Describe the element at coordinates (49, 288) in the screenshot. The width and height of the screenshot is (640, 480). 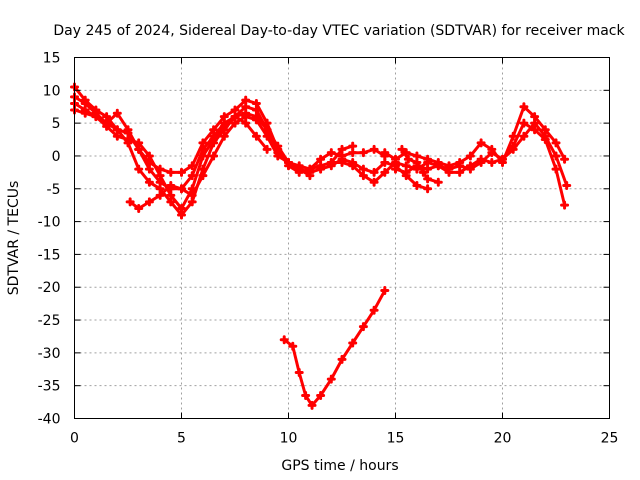
I see `y-tick-label: -20` at that location.